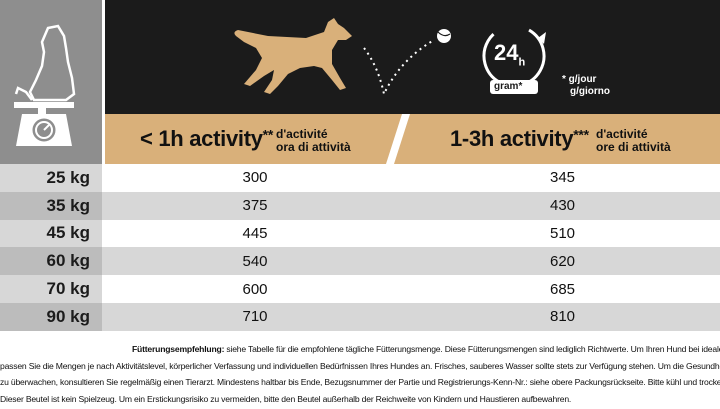 This screenshot has height=409, width=720. What do you see at coordinates (51, 317) in the screenshot?
I see `weight-label: 90 kg` at bounding box center [51, 317].